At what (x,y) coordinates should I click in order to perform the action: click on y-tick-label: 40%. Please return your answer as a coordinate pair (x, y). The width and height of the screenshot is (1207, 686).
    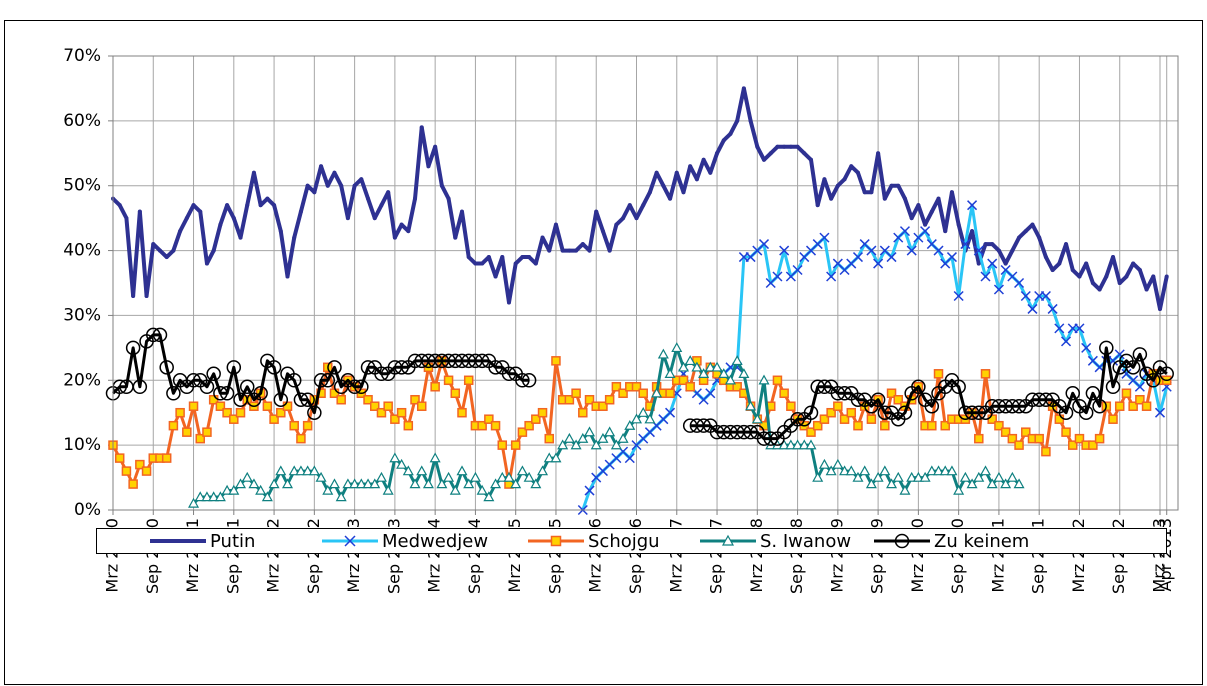
    Looking at the image, I should click on (82, 251).